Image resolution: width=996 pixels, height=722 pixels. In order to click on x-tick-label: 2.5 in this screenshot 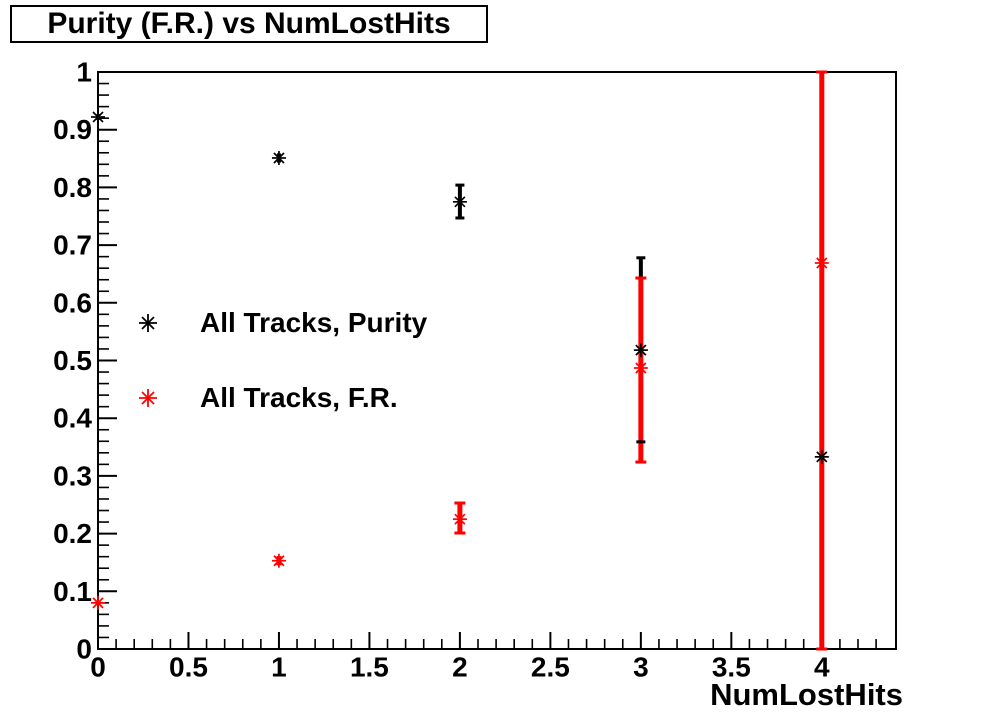, I will do `click(550, 667)`.